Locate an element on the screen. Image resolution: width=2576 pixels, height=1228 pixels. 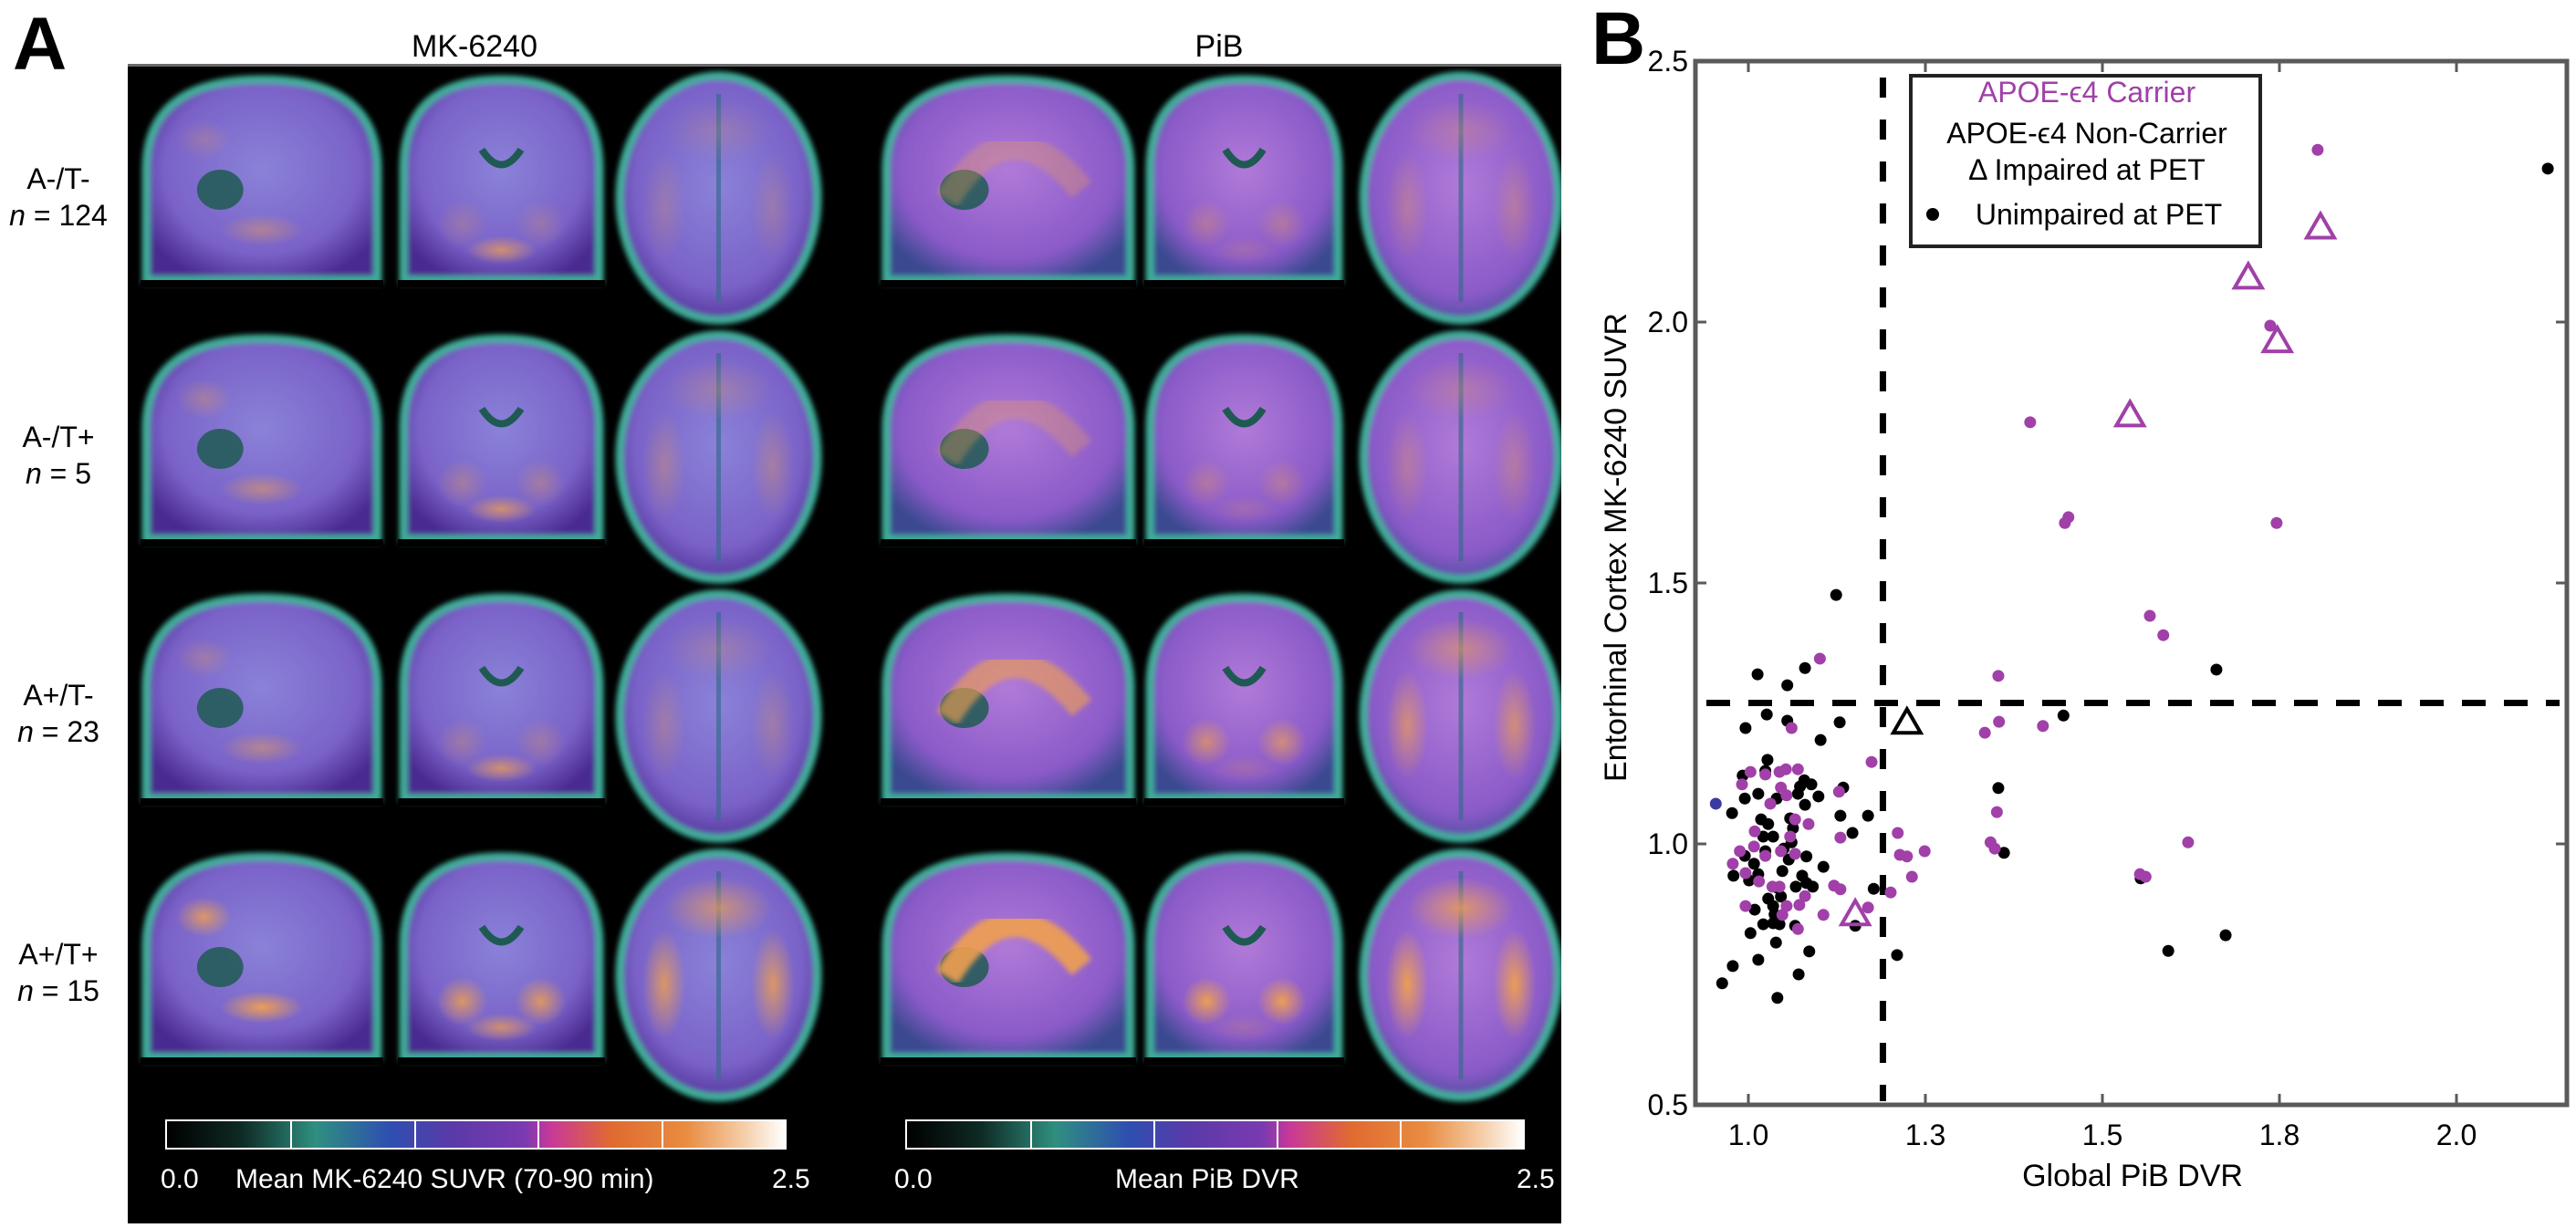
panel-a-letter: A is located at coordinates (40, 44).